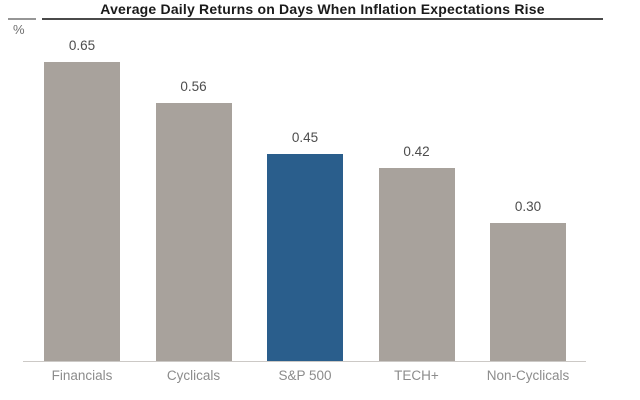  I want to click on value-label-cyclicals: 0.56, so click(193, 86).